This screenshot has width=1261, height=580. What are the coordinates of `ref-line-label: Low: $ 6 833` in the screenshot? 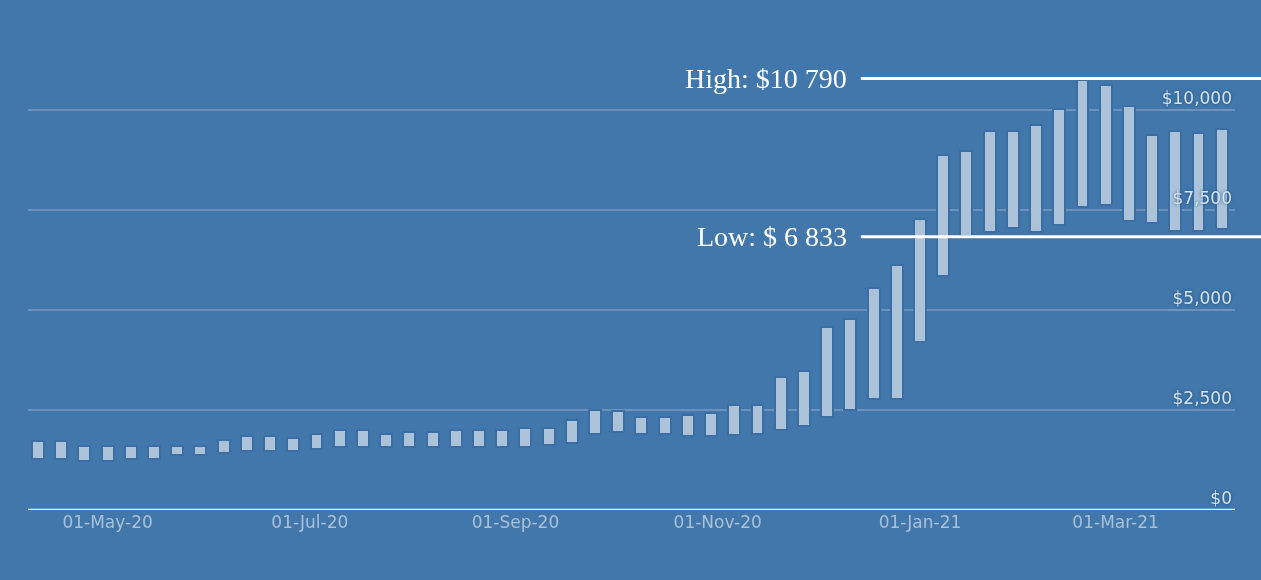 It's located at (772, 236).